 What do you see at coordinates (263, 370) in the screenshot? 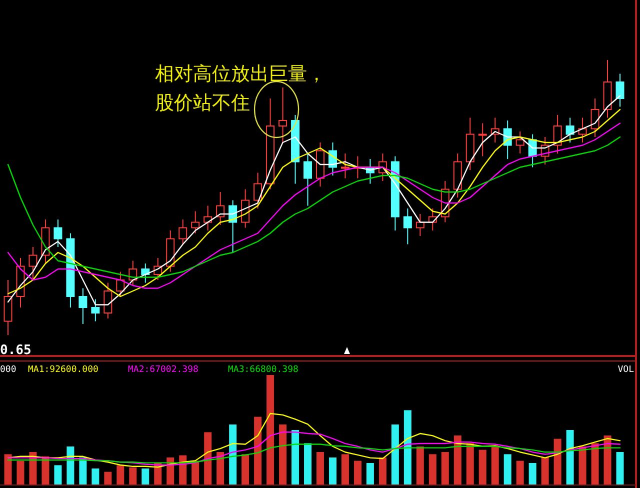
I see `text: MA3:66800.398` at bounding box center [263, 370].